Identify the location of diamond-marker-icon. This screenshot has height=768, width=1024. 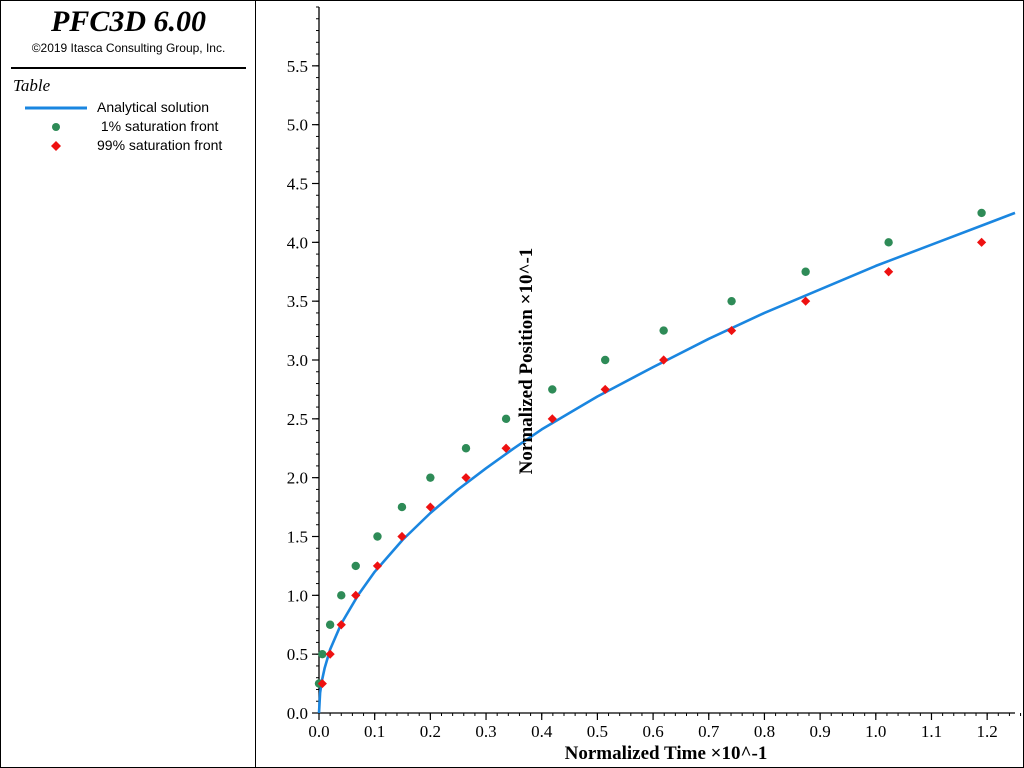
(56, 146).